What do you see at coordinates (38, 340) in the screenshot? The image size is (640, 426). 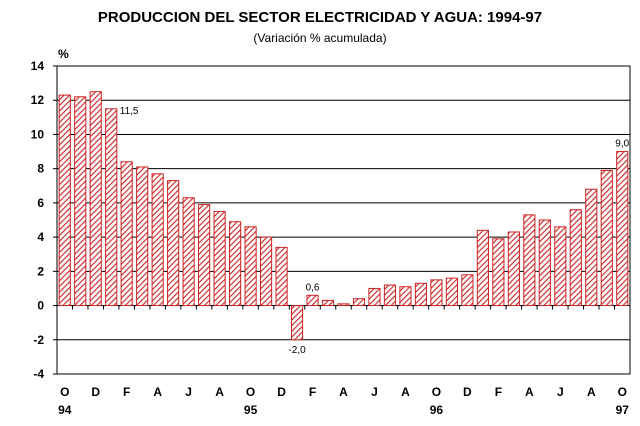 I see `y-tick-label: -2` at bounding box center [38, 340].